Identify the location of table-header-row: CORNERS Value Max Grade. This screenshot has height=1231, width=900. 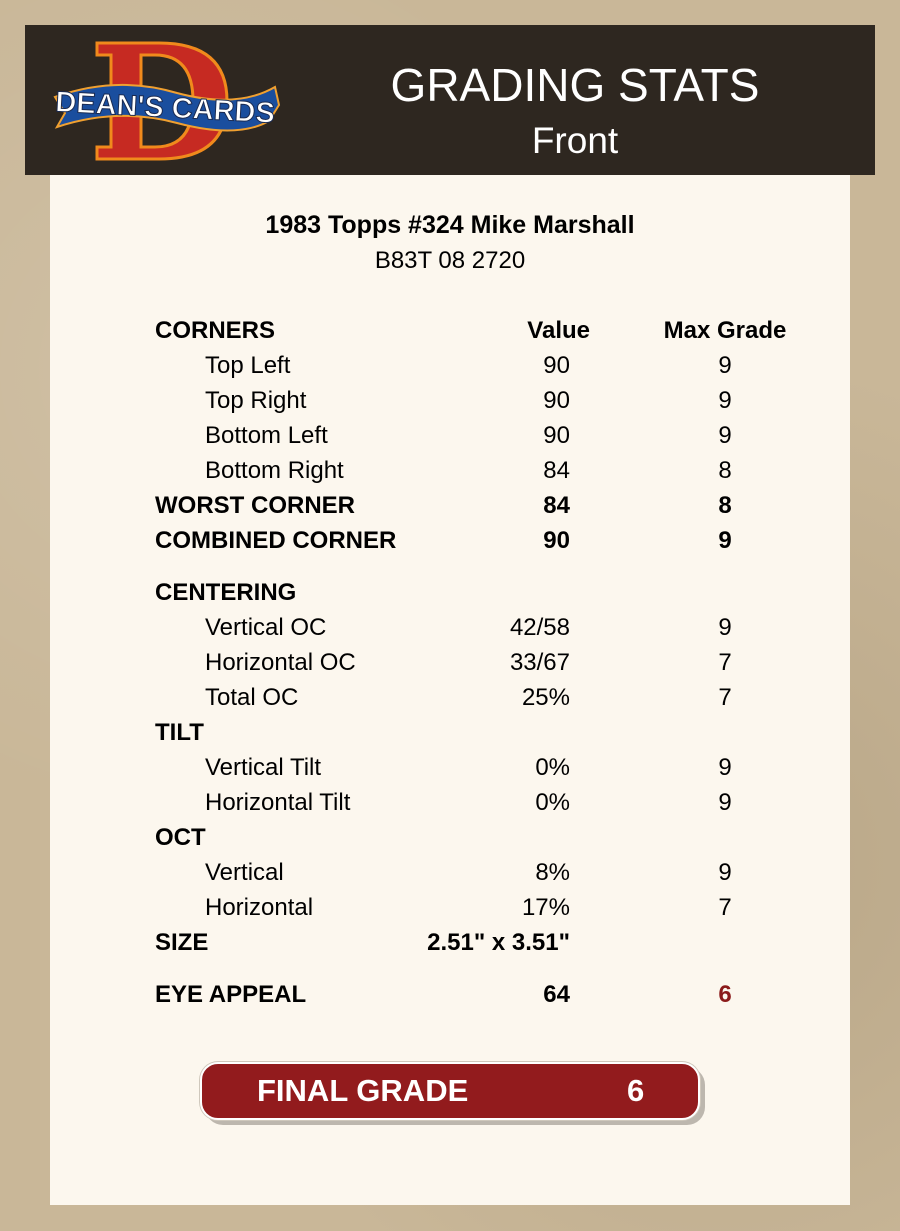
(450, 330).